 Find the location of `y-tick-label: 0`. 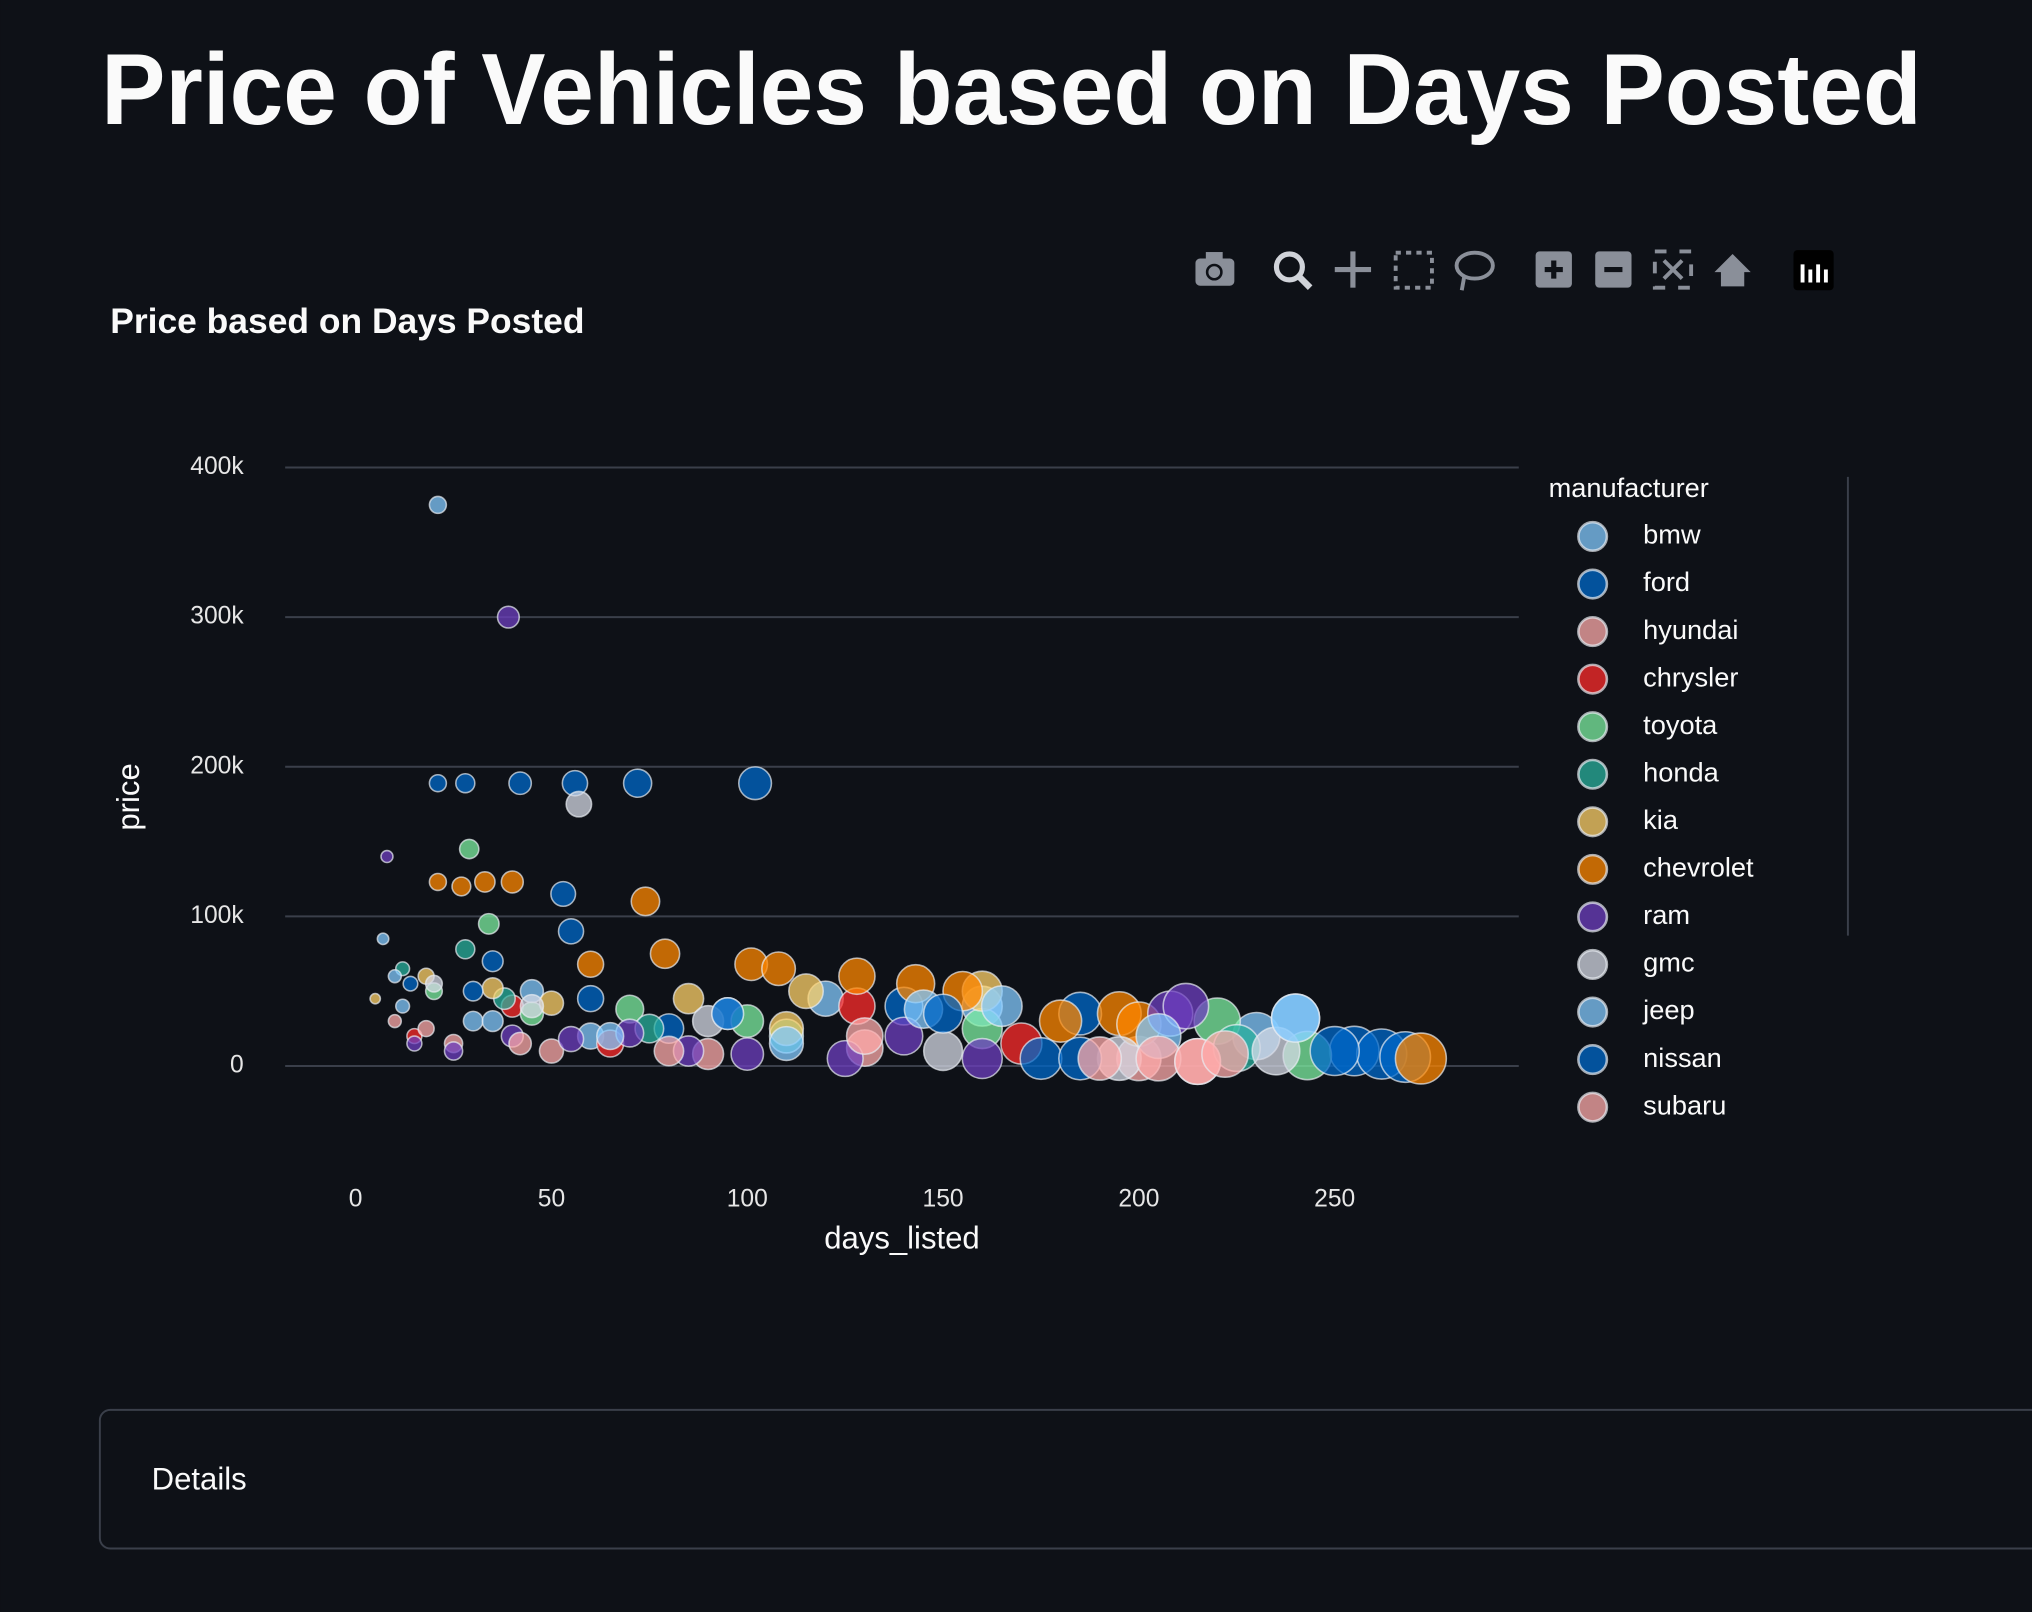

y-tick-label: 0 is located at coordinates (237, 1064).